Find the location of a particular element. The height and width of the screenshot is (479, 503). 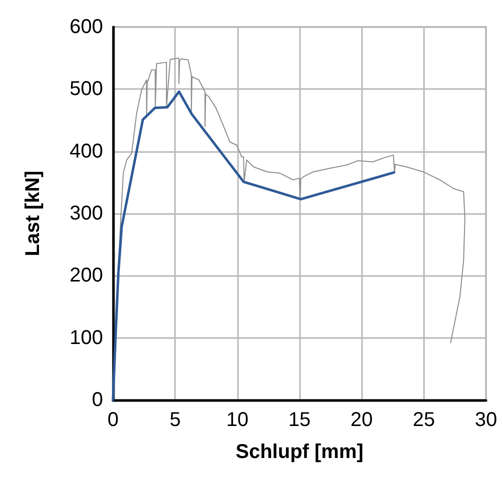

x-tick-label: 15 is located at coordinates (299, 420).